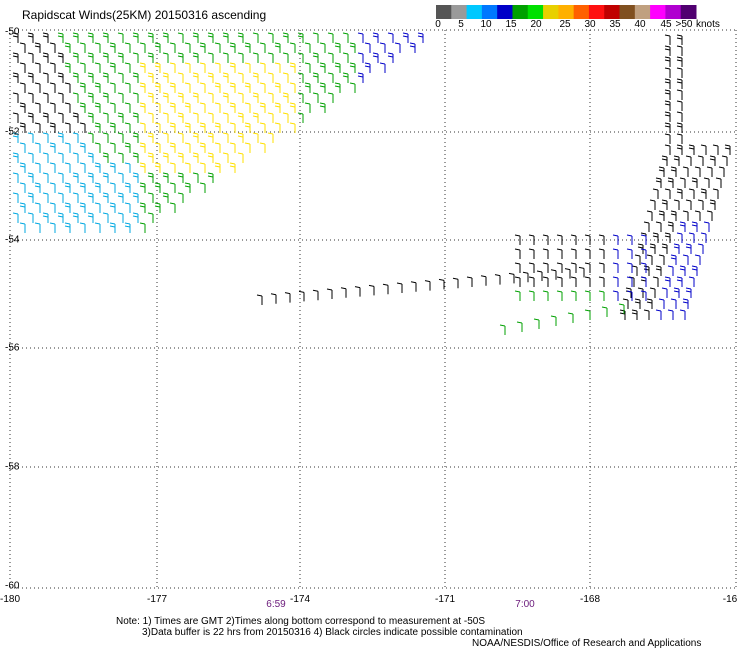 This screenshot has width=740, height=650. I want to click on map-title: Rapidscat Winds(25KM) 20150316 ascending, so click(144, 15).